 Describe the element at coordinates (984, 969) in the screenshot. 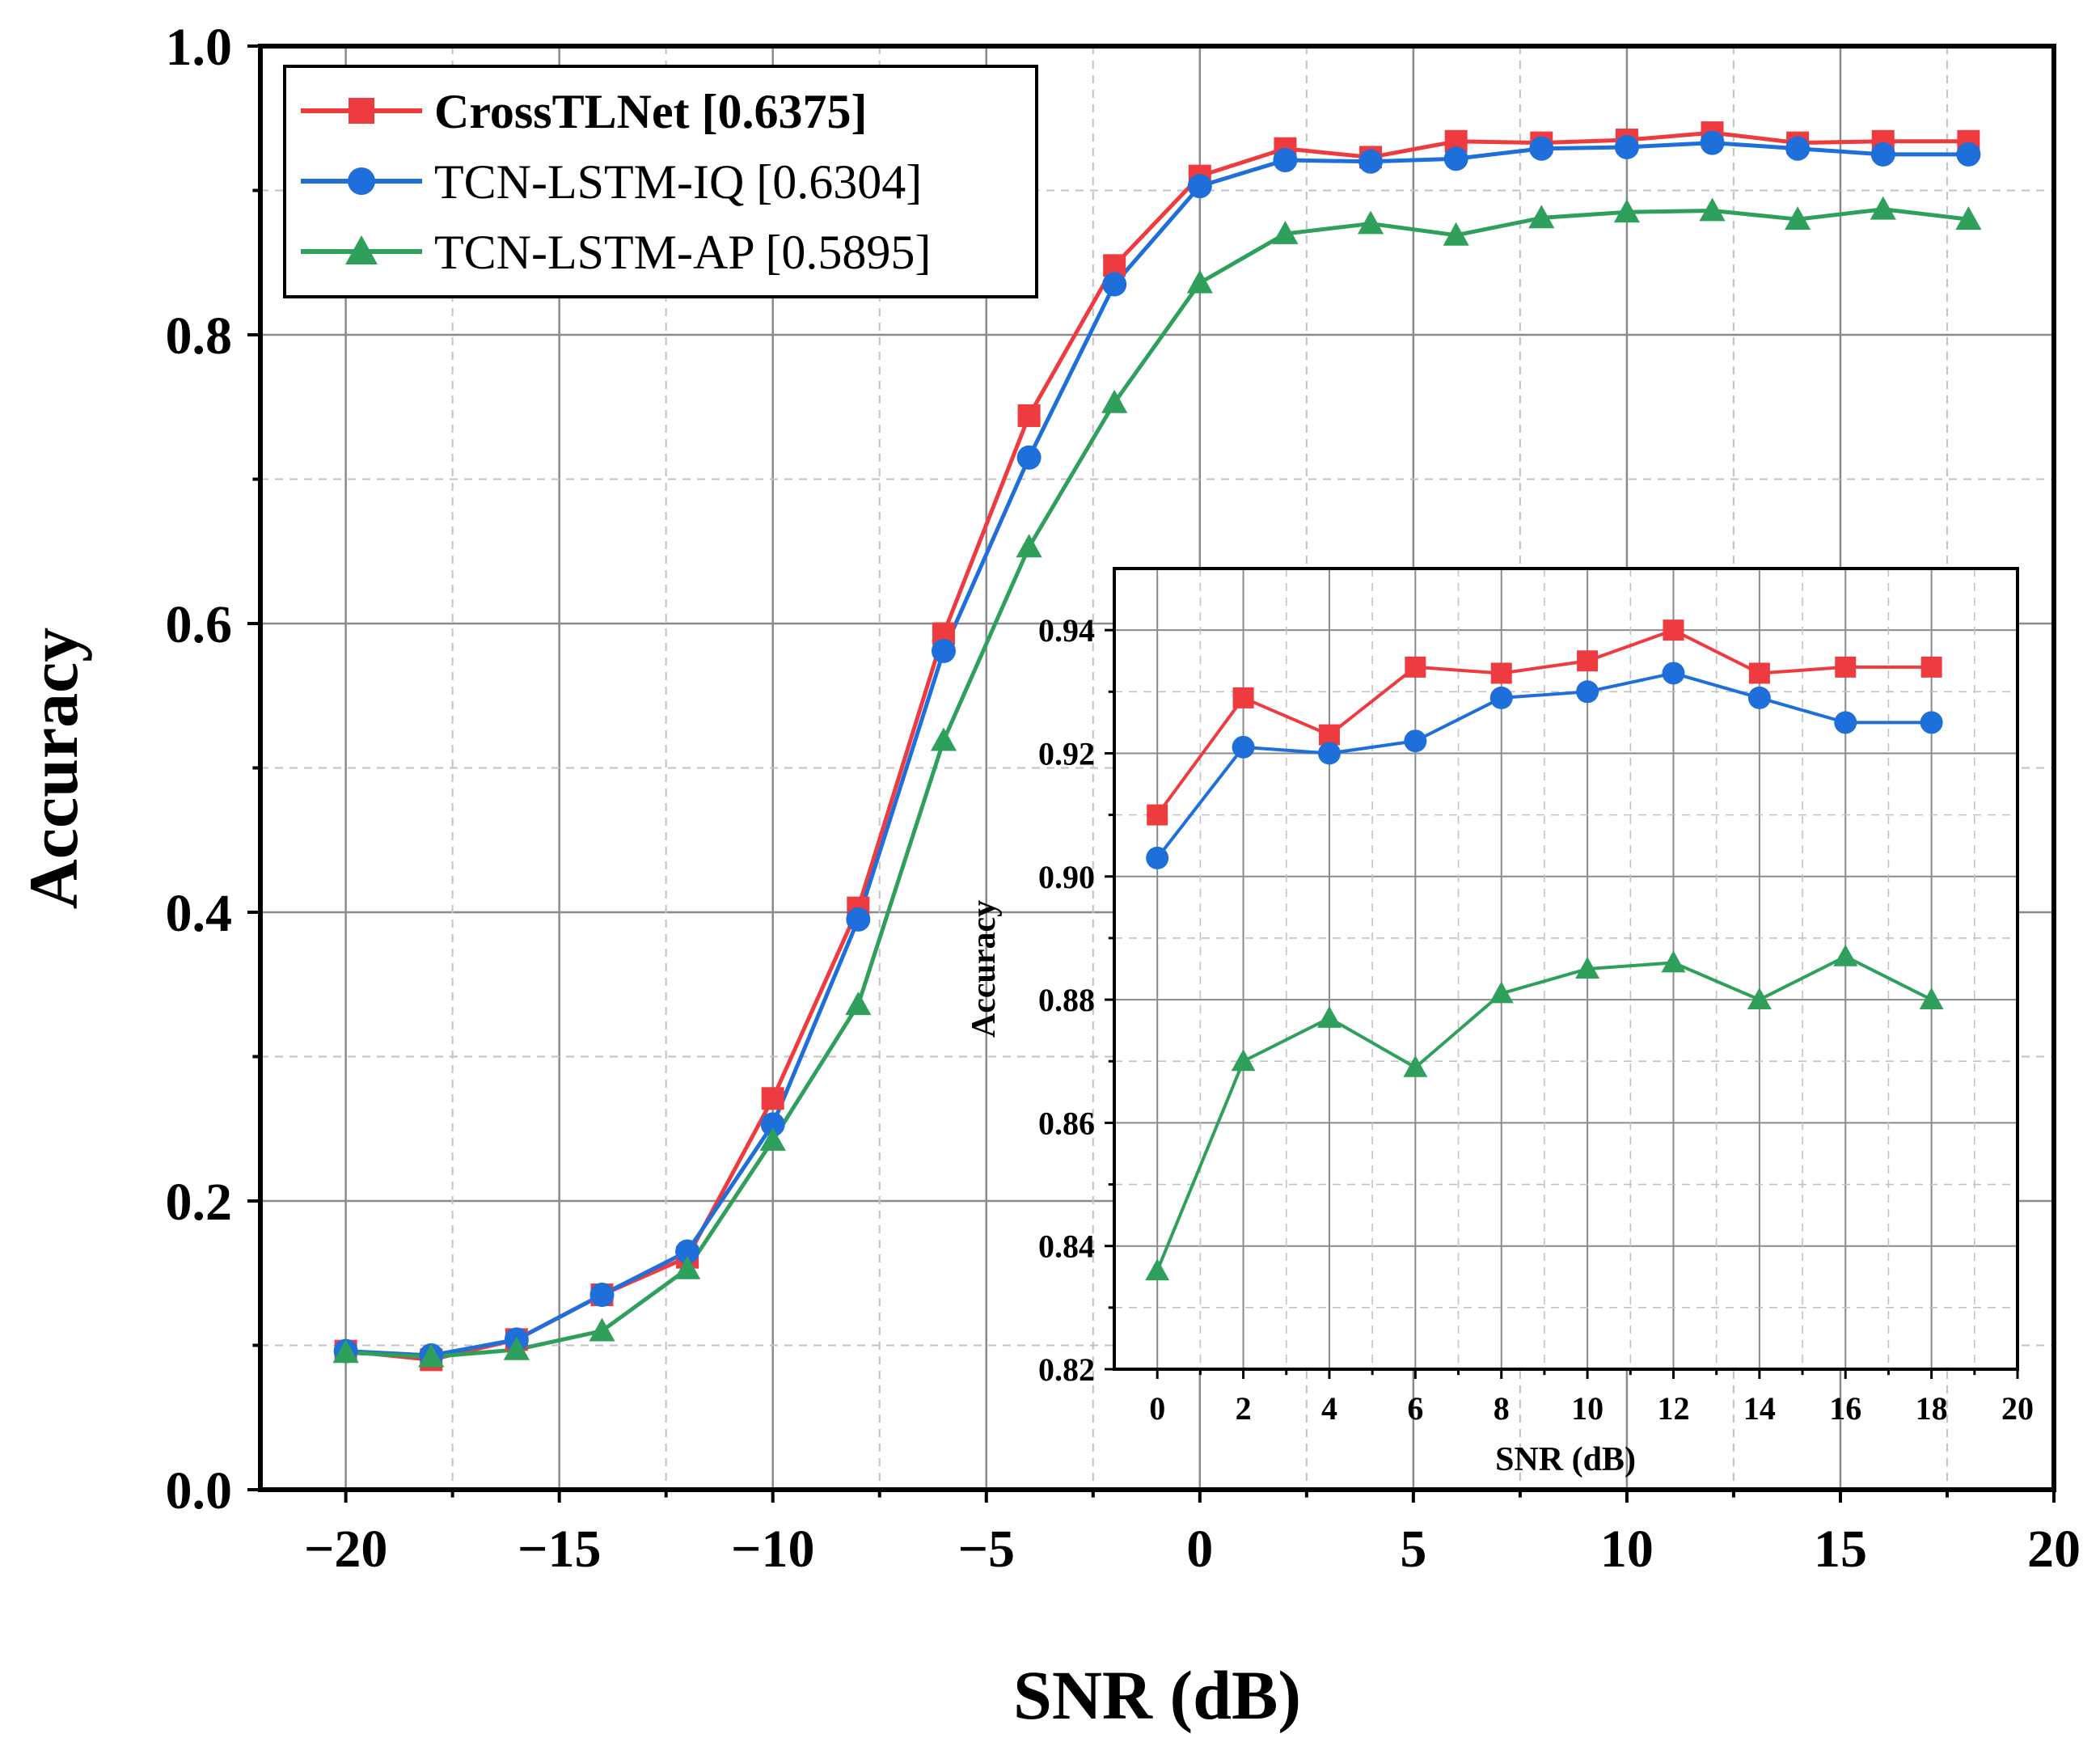

I see `inset-y-axis-title: Accuracy` at that location.